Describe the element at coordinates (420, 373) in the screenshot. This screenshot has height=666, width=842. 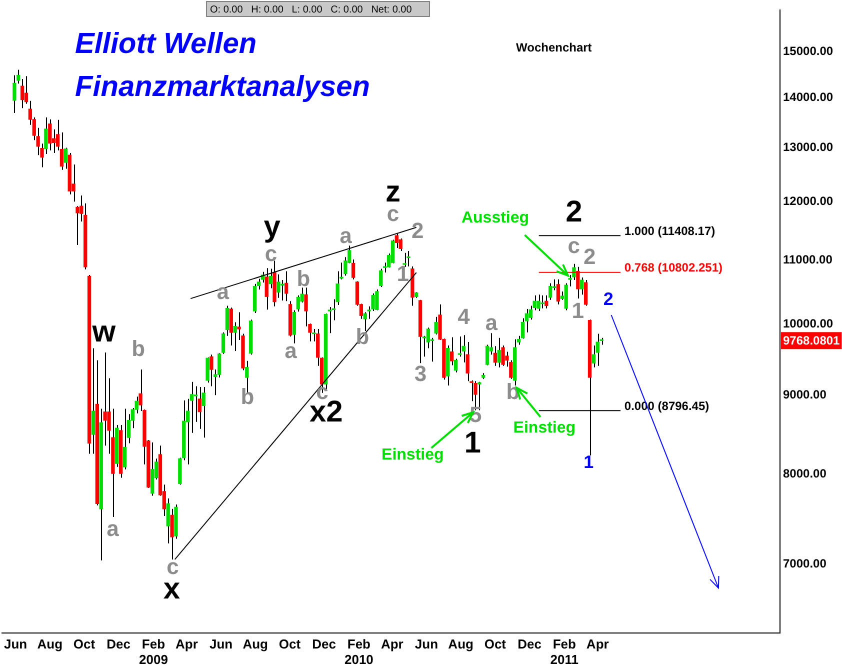
I see `annotation: 3` at that location.